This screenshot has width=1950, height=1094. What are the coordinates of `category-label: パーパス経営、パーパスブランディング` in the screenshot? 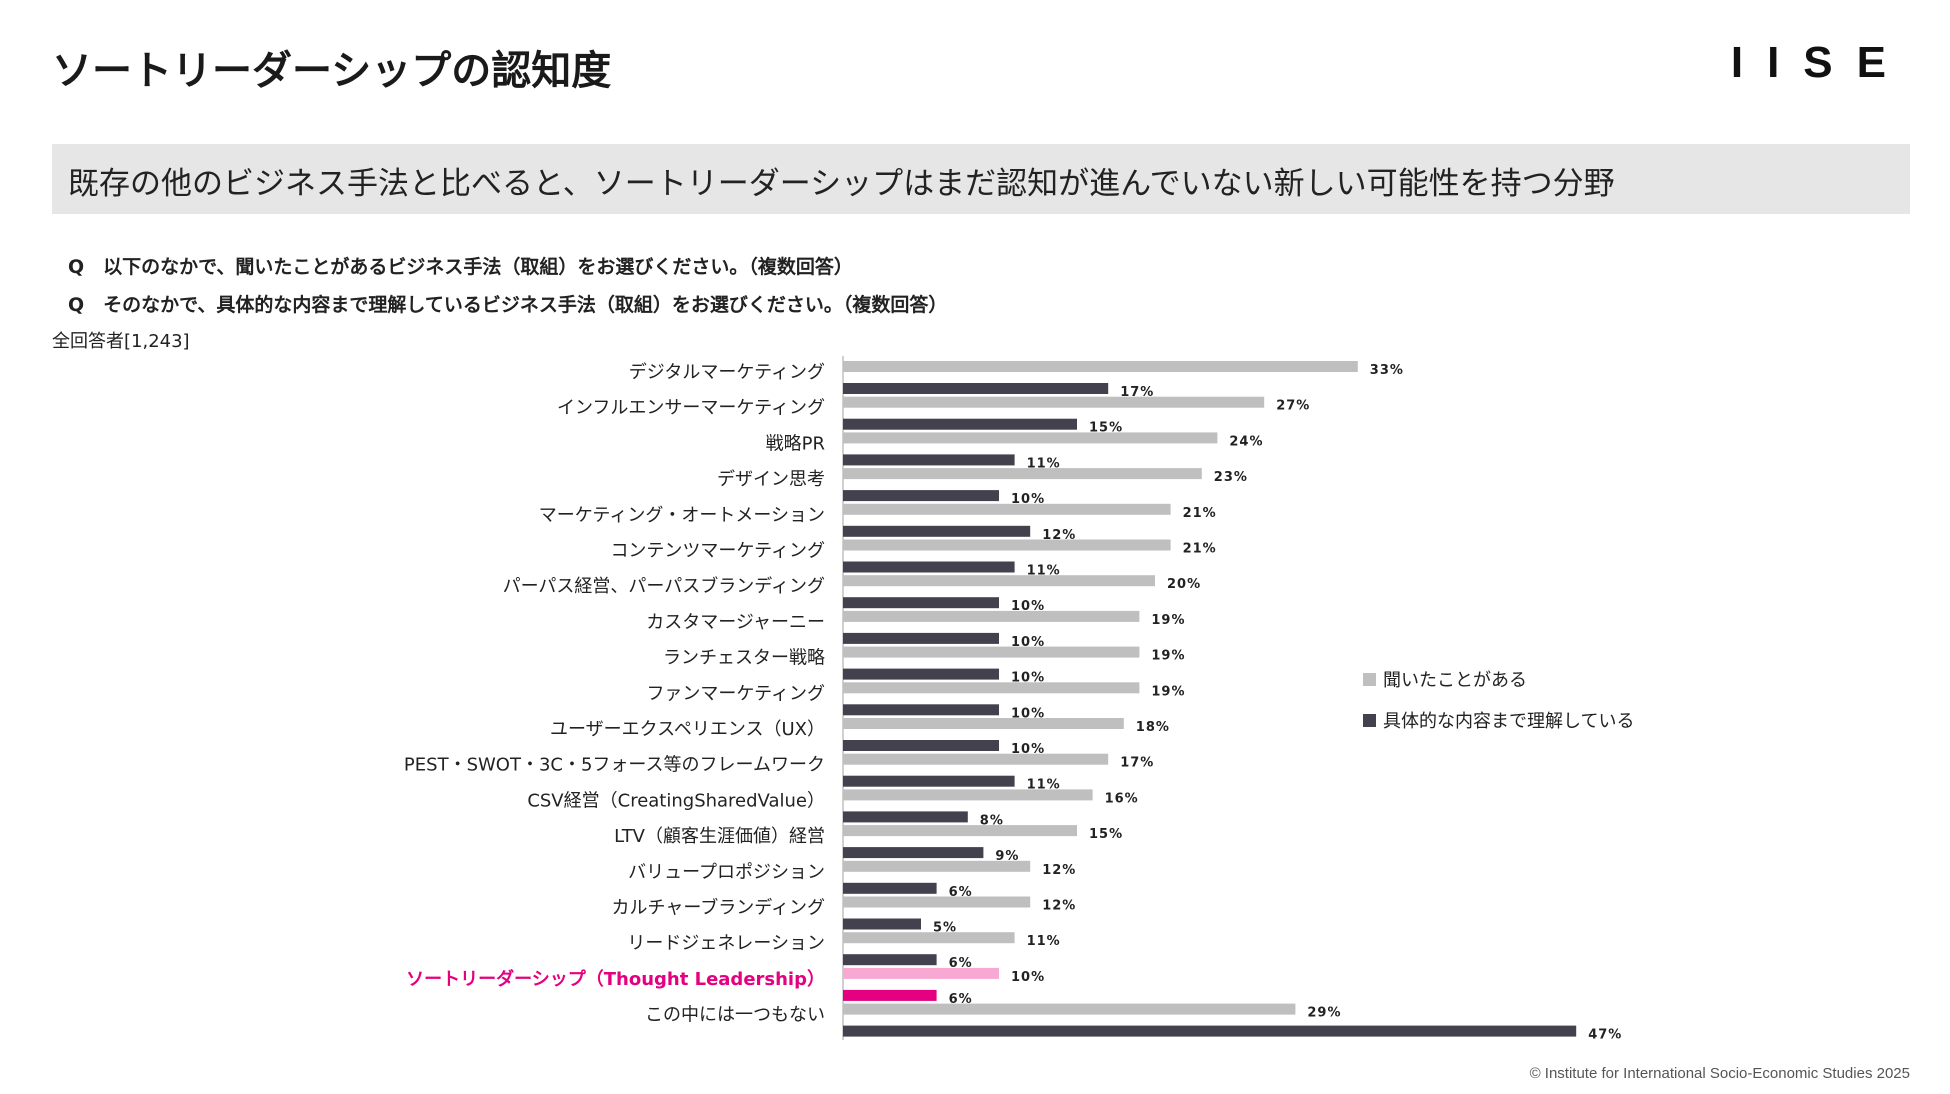 It's located at (664, 586).